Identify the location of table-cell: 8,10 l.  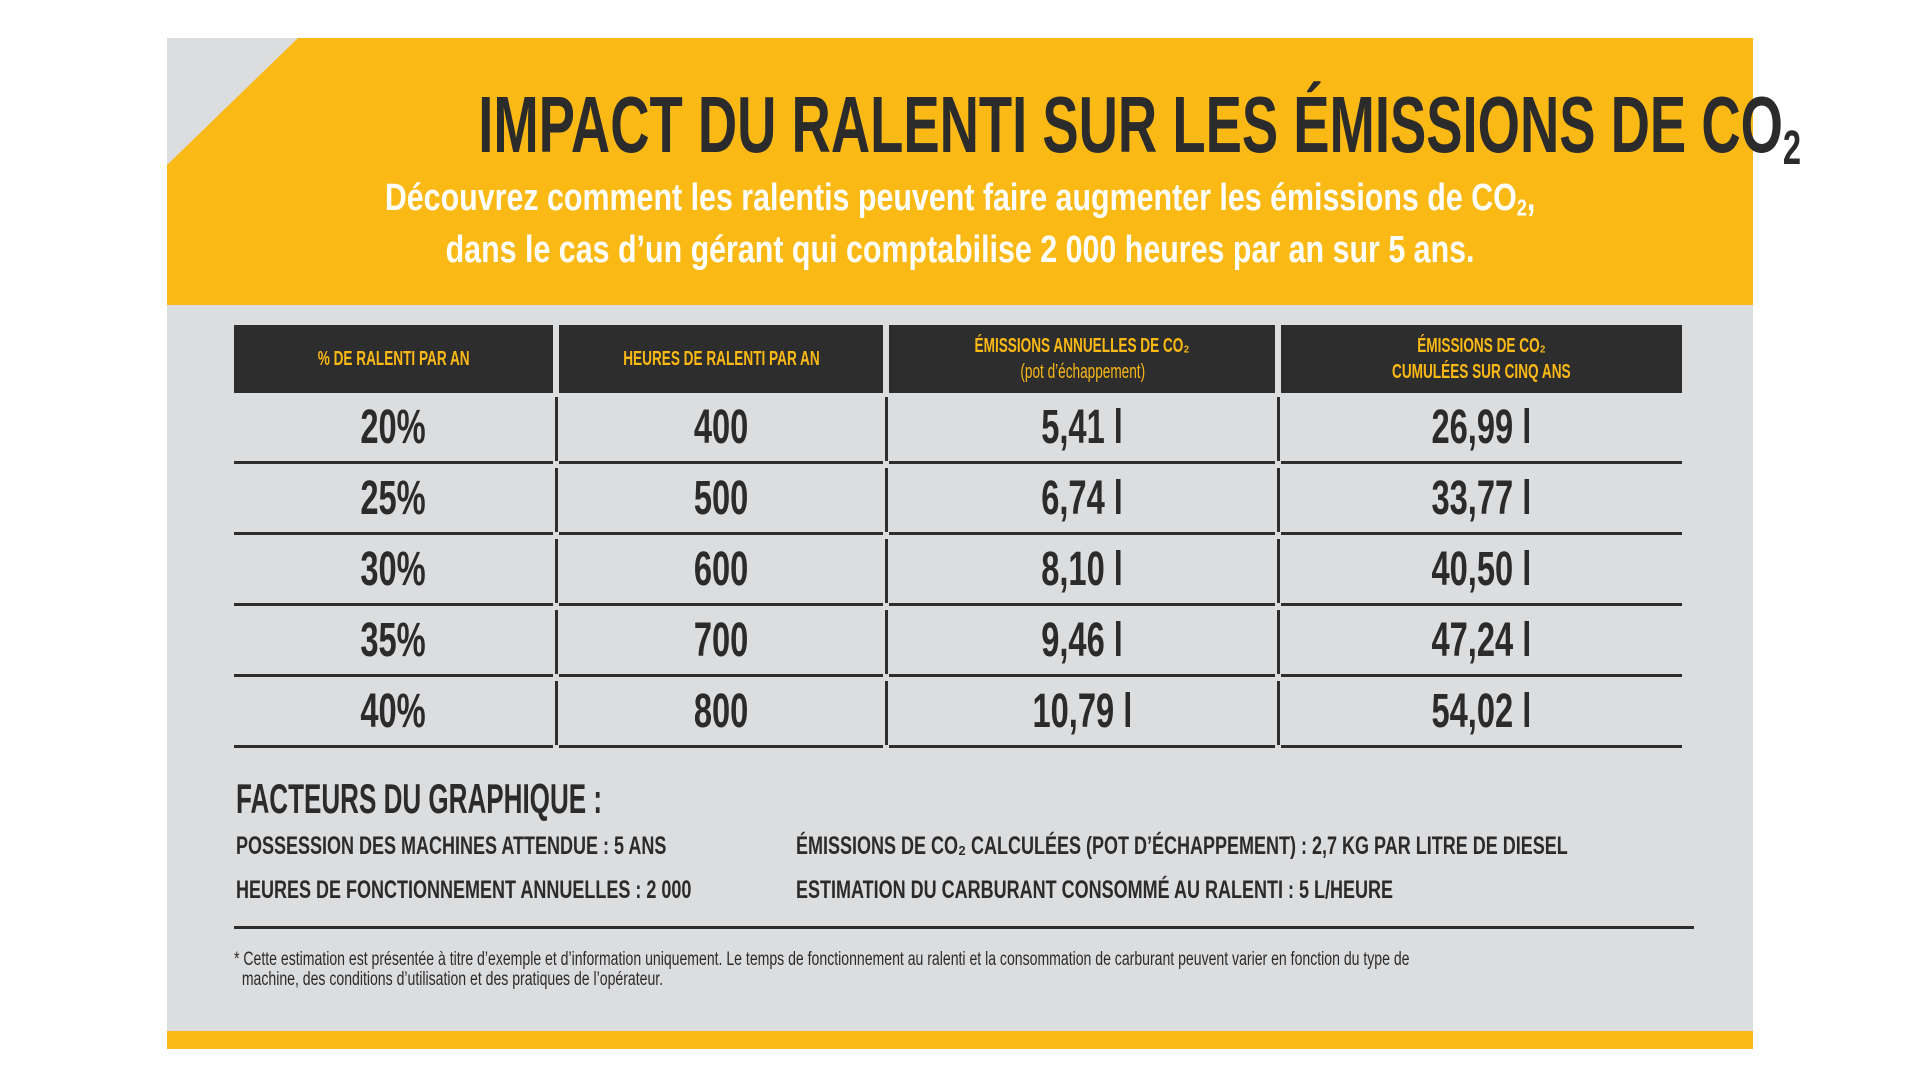
(1084, 570).